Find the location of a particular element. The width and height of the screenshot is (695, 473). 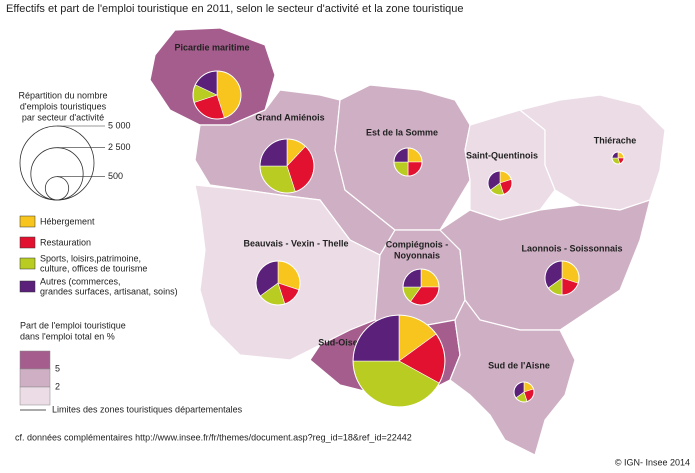

size-label: 500 is located at coordinates (115, 176).